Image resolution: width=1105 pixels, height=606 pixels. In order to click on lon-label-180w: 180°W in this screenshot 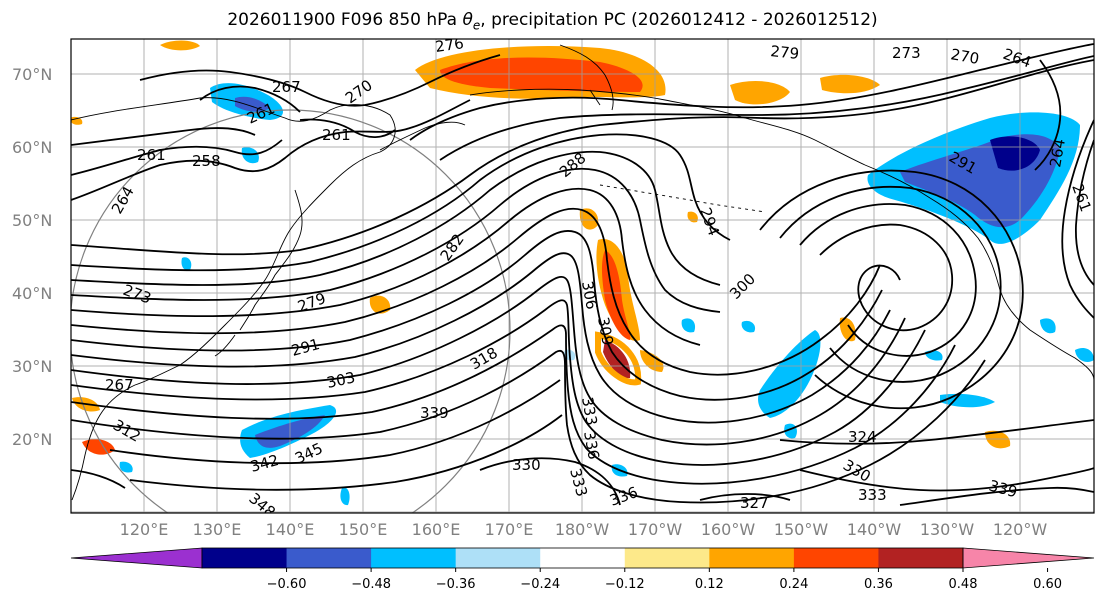, I will do `click(582, 529)`.